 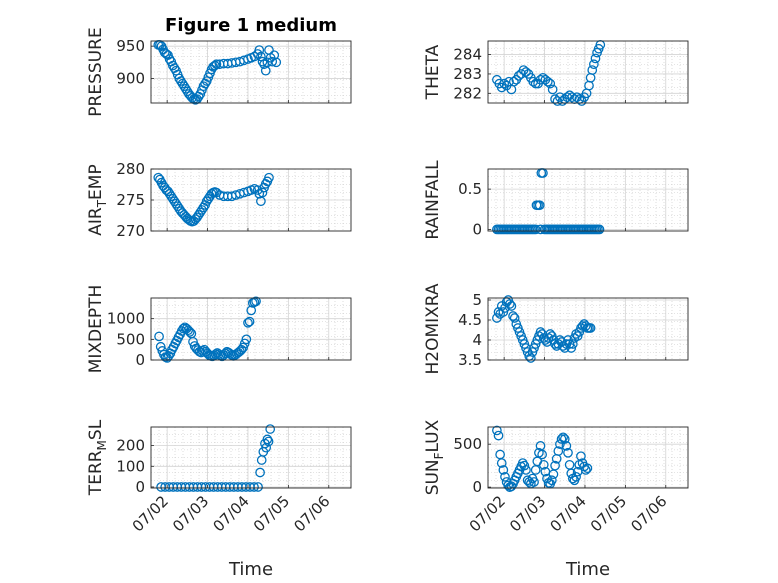 What do you see at coordinates (470, 189) in the screenshot?
I see `y-tick-label: 0.5` at bounding box center [470, 189].